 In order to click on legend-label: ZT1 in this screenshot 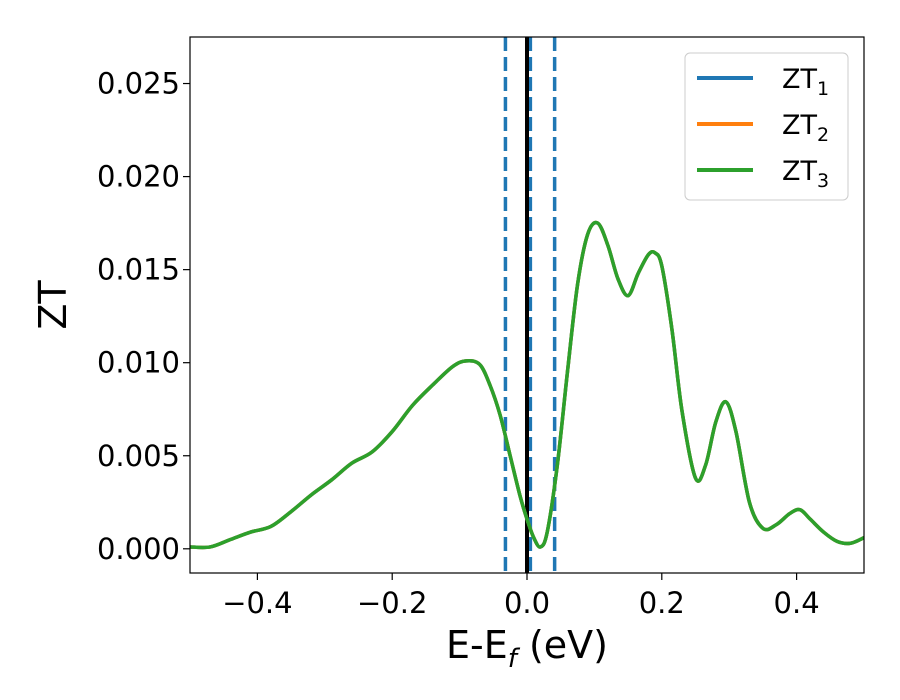, I will do `click(805, 82)`.